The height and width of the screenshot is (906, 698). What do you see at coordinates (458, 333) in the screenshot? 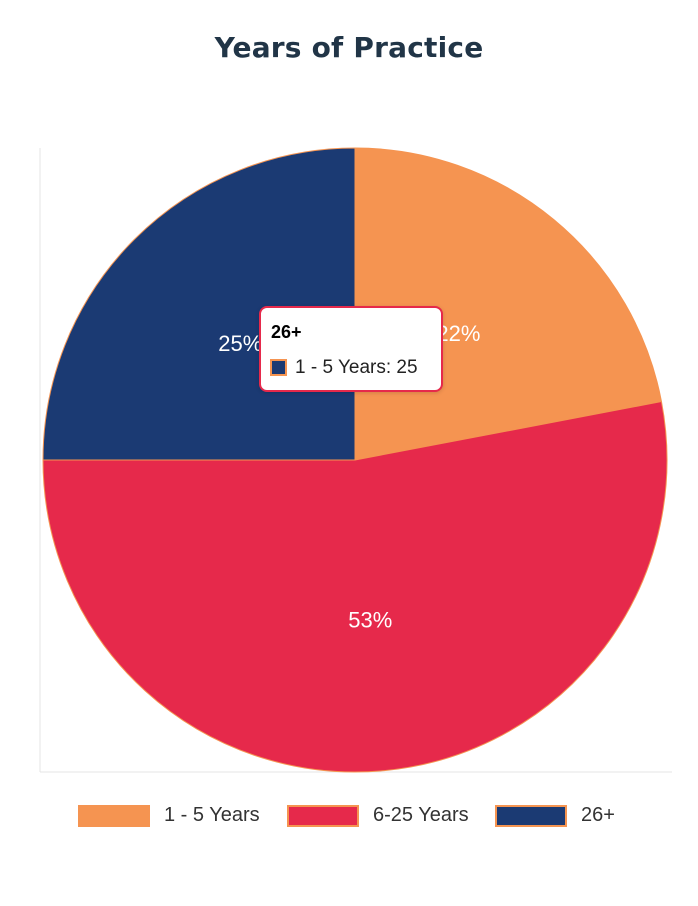
I see `slice-label-1-5-years: 22%` at bounding box center [458, 333].